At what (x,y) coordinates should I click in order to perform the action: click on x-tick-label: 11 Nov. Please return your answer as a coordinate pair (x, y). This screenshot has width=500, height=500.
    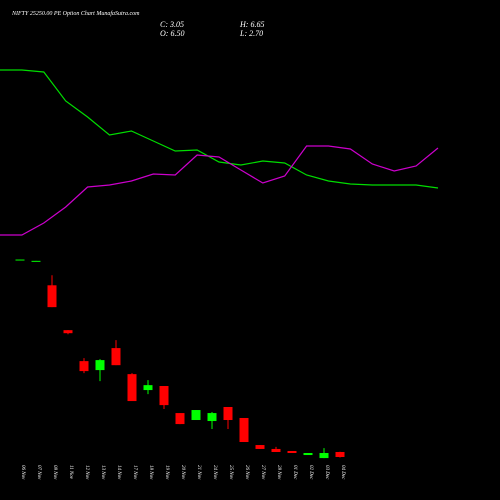
    Looking at the image, I should click on (70, 472).